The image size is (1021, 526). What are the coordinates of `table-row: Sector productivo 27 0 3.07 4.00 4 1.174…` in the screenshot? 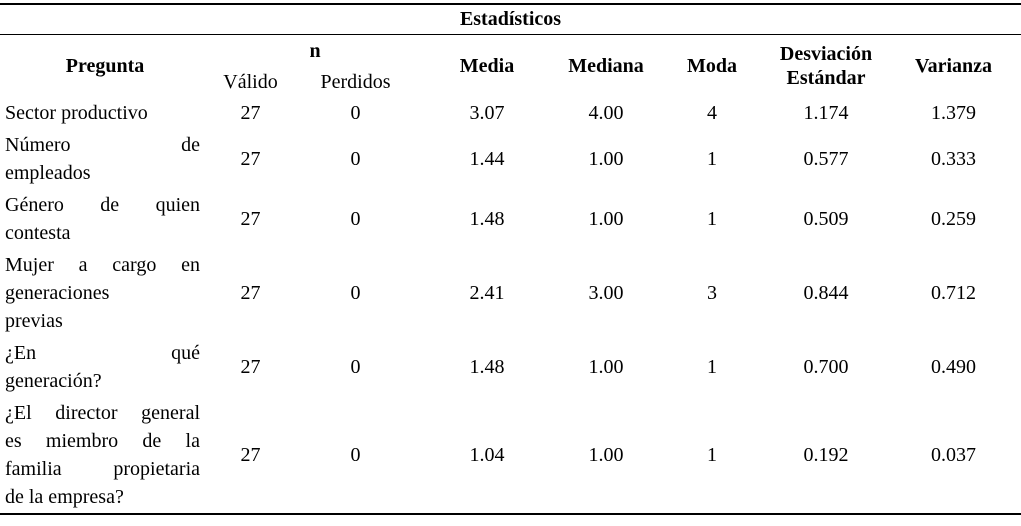 It's located at (510, 113).